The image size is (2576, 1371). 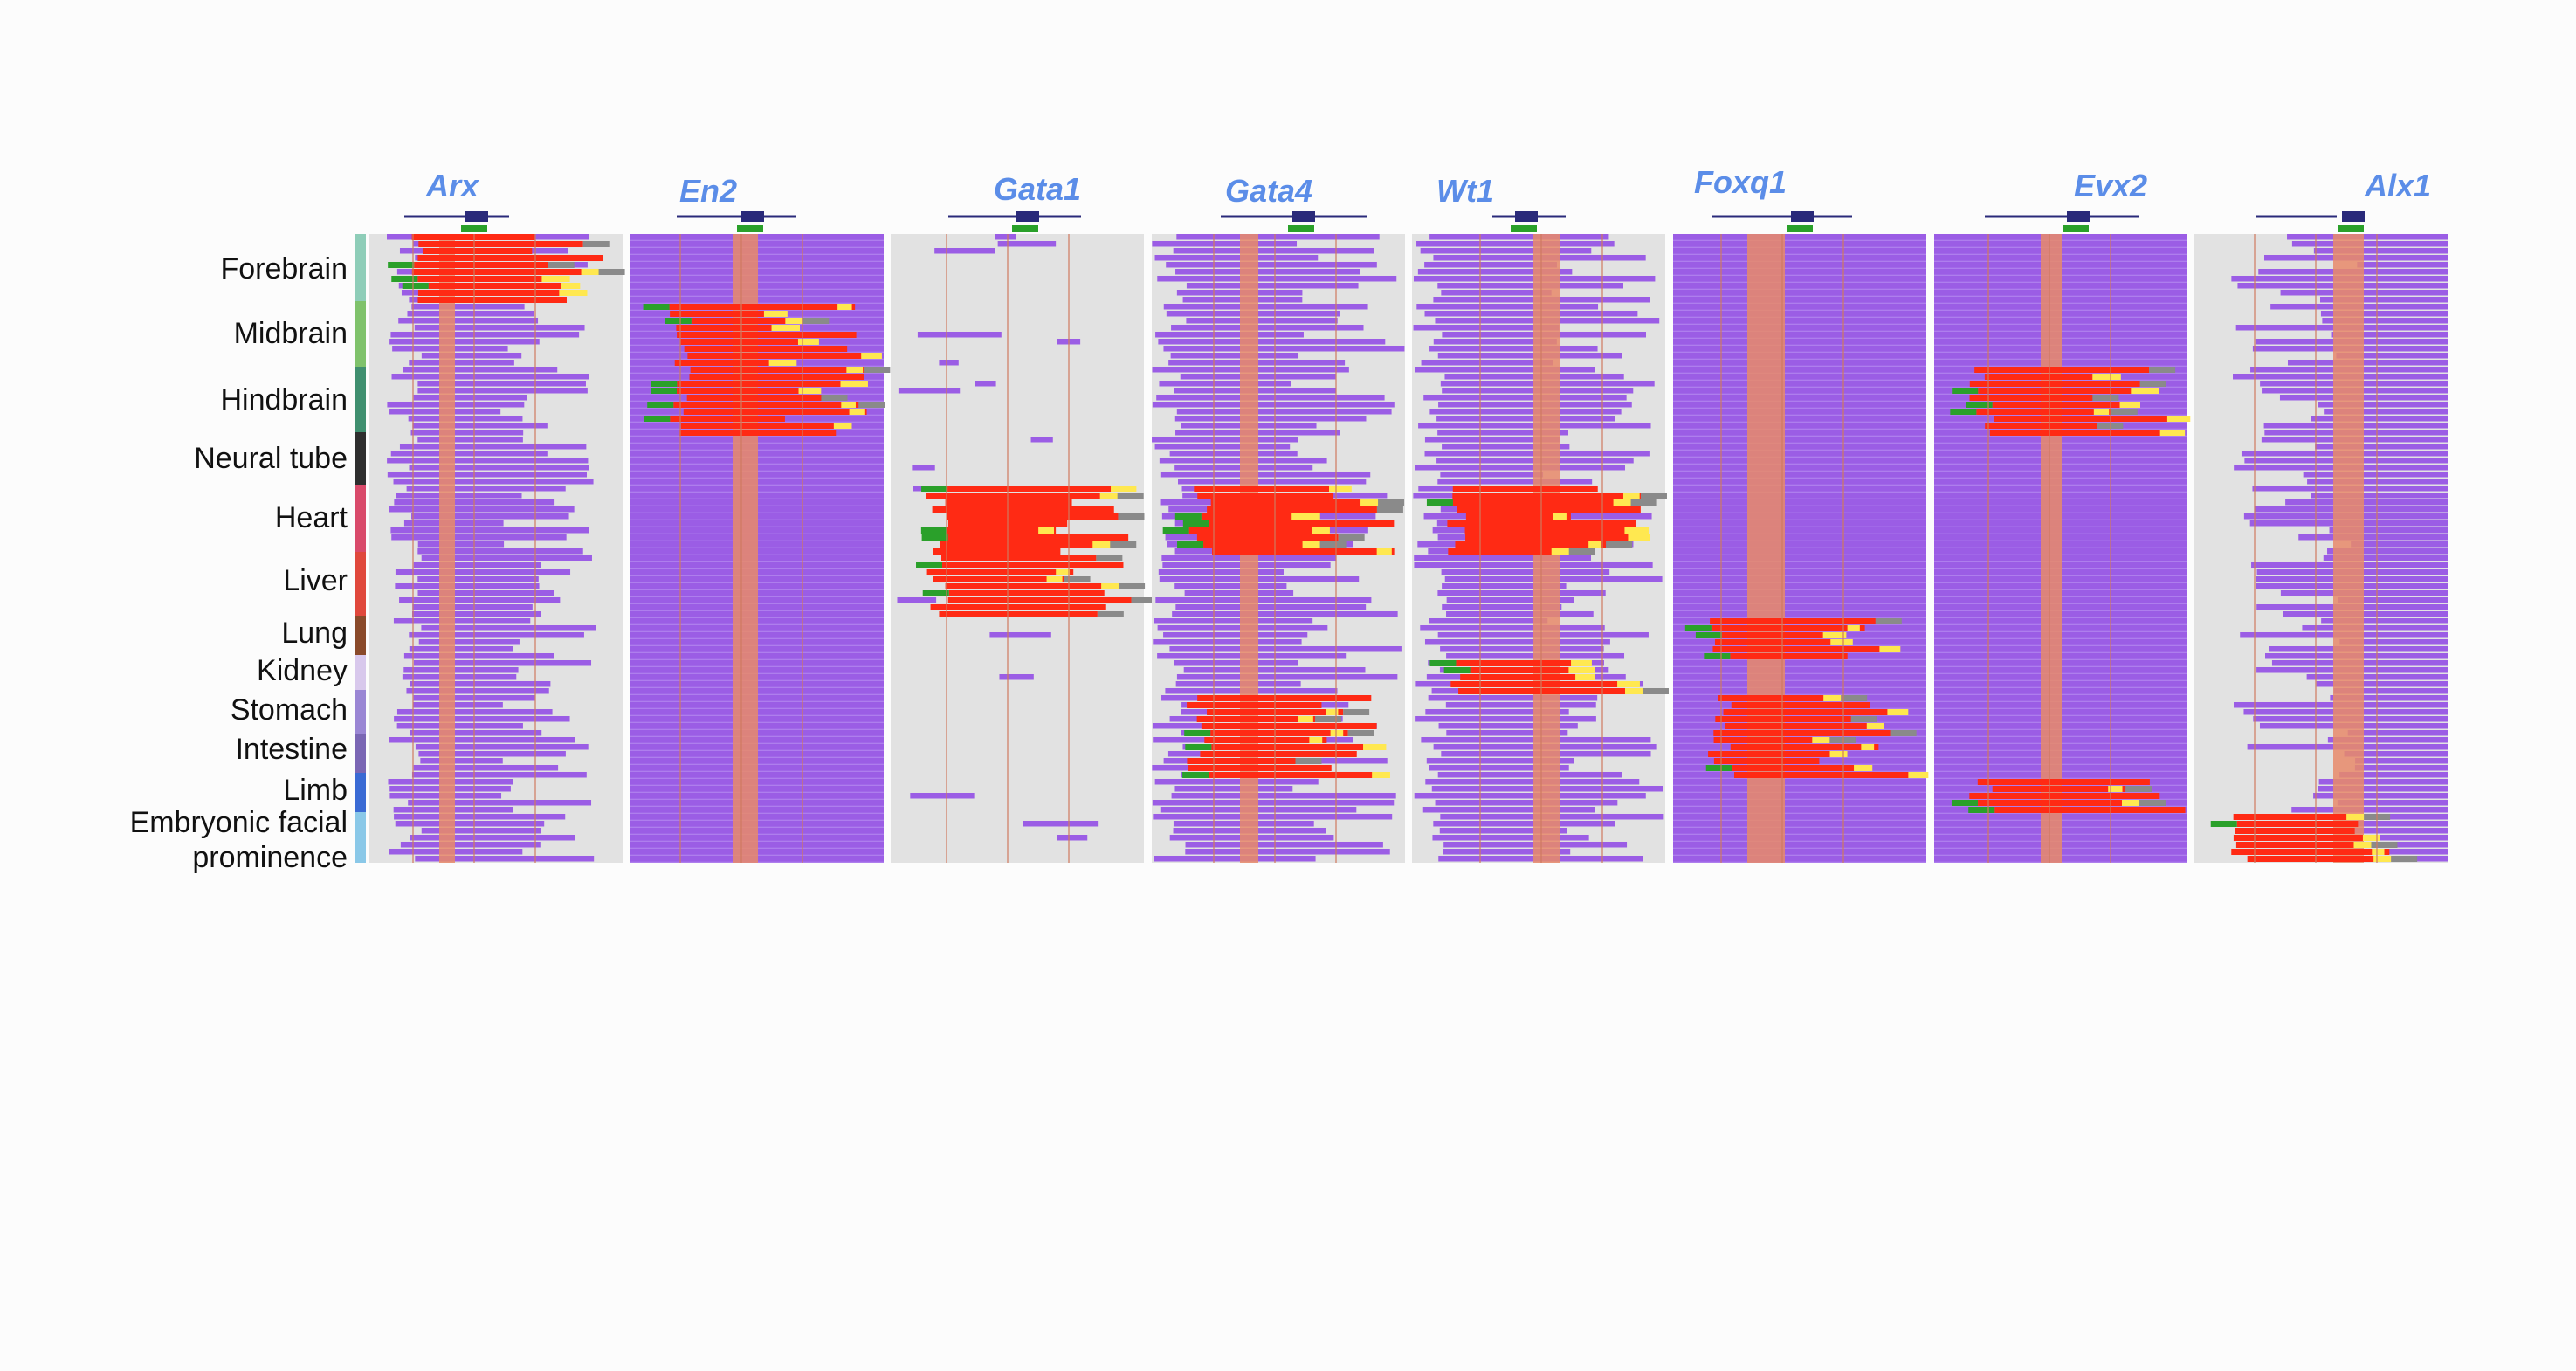 What do you see at coordinates (1465, 191) in the screenshot?
I see `gene-label: Wt1` at bounding box center [1465, 191].